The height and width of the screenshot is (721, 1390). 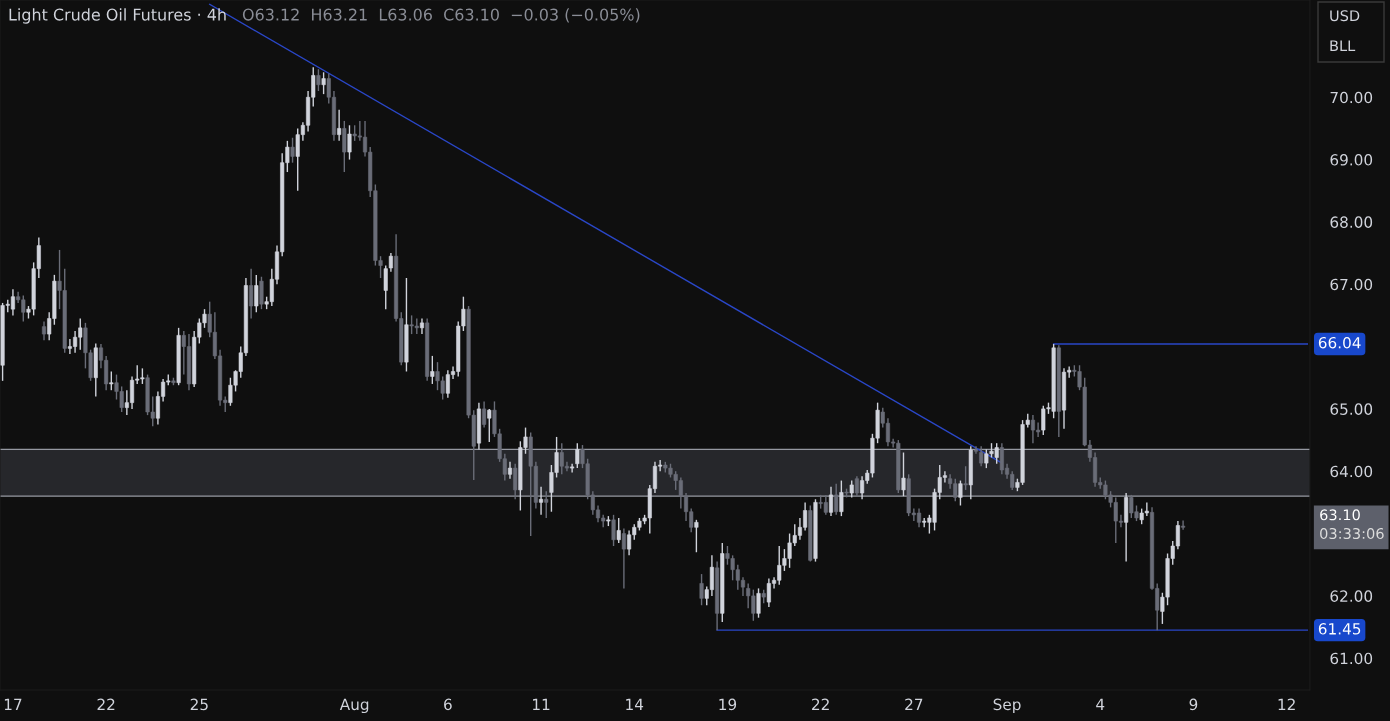 What do you see at coordinates (117, 16) in the screenshot?
I see `text: Light Crude Oil Futures · 4h` at bounding box center [117, 16].